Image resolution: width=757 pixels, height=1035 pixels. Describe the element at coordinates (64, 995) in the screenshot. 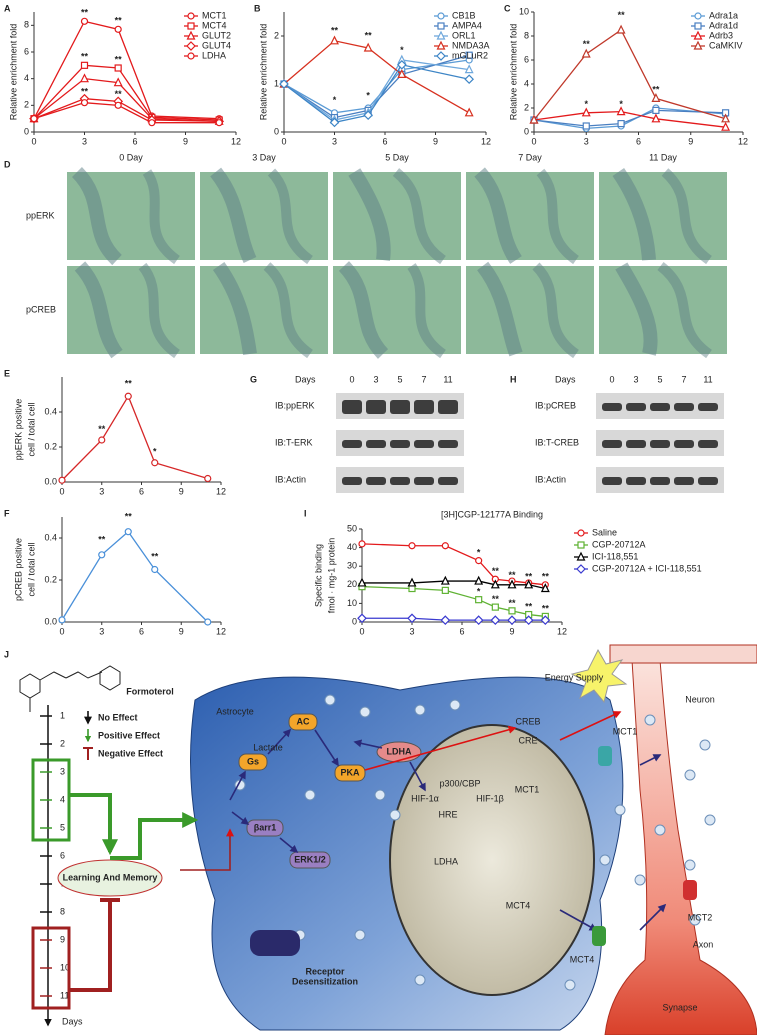

I see `day-label: 11` at that location.